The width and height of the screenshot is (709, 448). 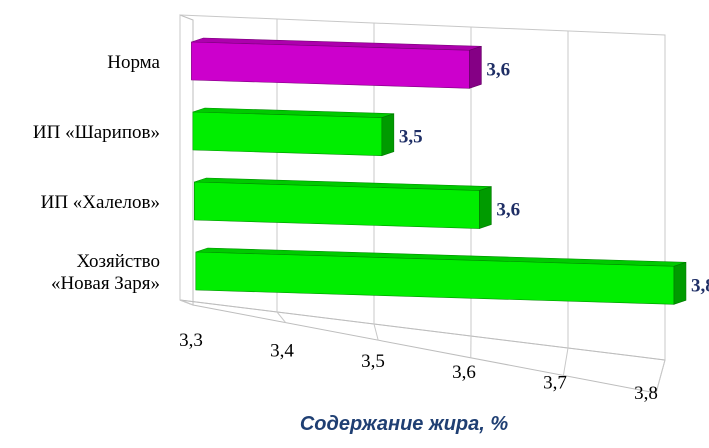 I want to click on category-label: ИП «Шарипов», so click(x=96, y=132).